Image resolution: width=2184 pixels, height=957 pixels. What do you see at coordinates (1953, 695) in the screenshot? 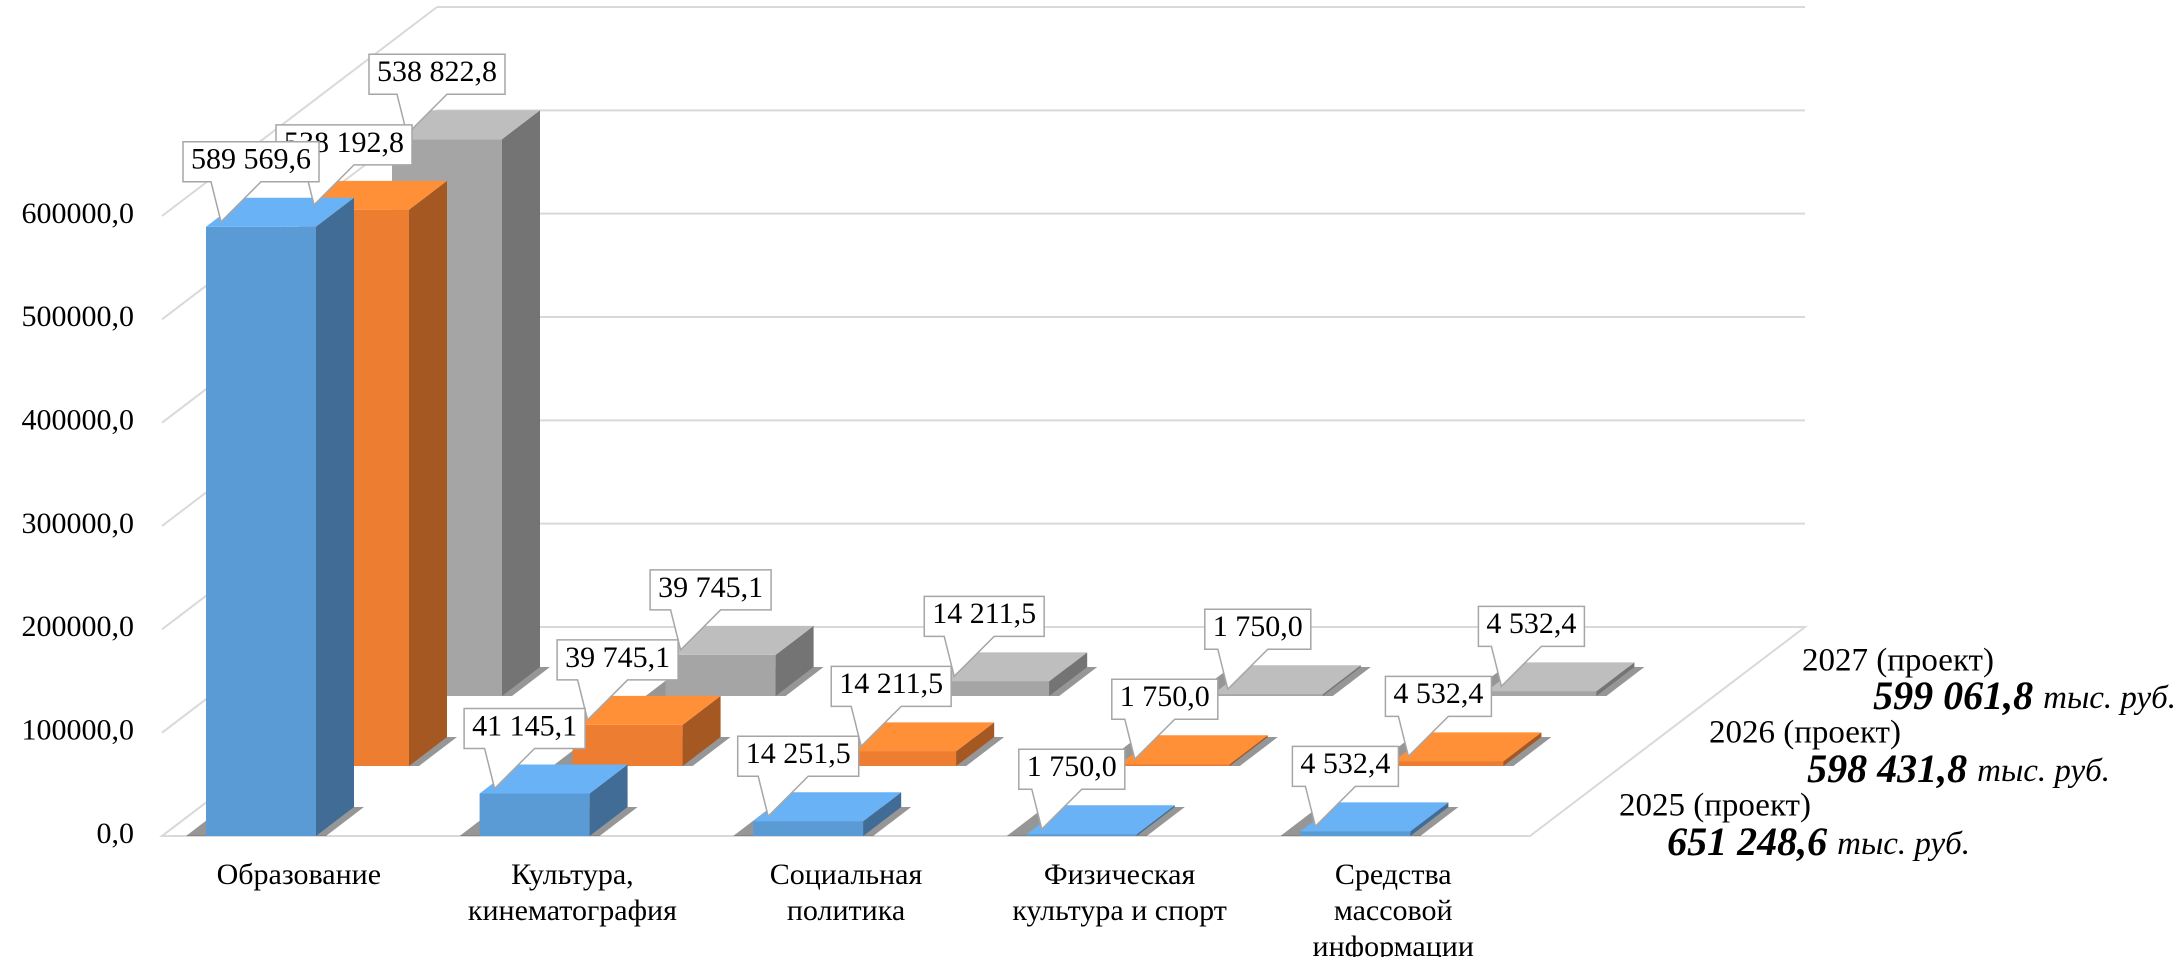
I see `total-value: 599 061,8` at bounding box center [1953, 695].